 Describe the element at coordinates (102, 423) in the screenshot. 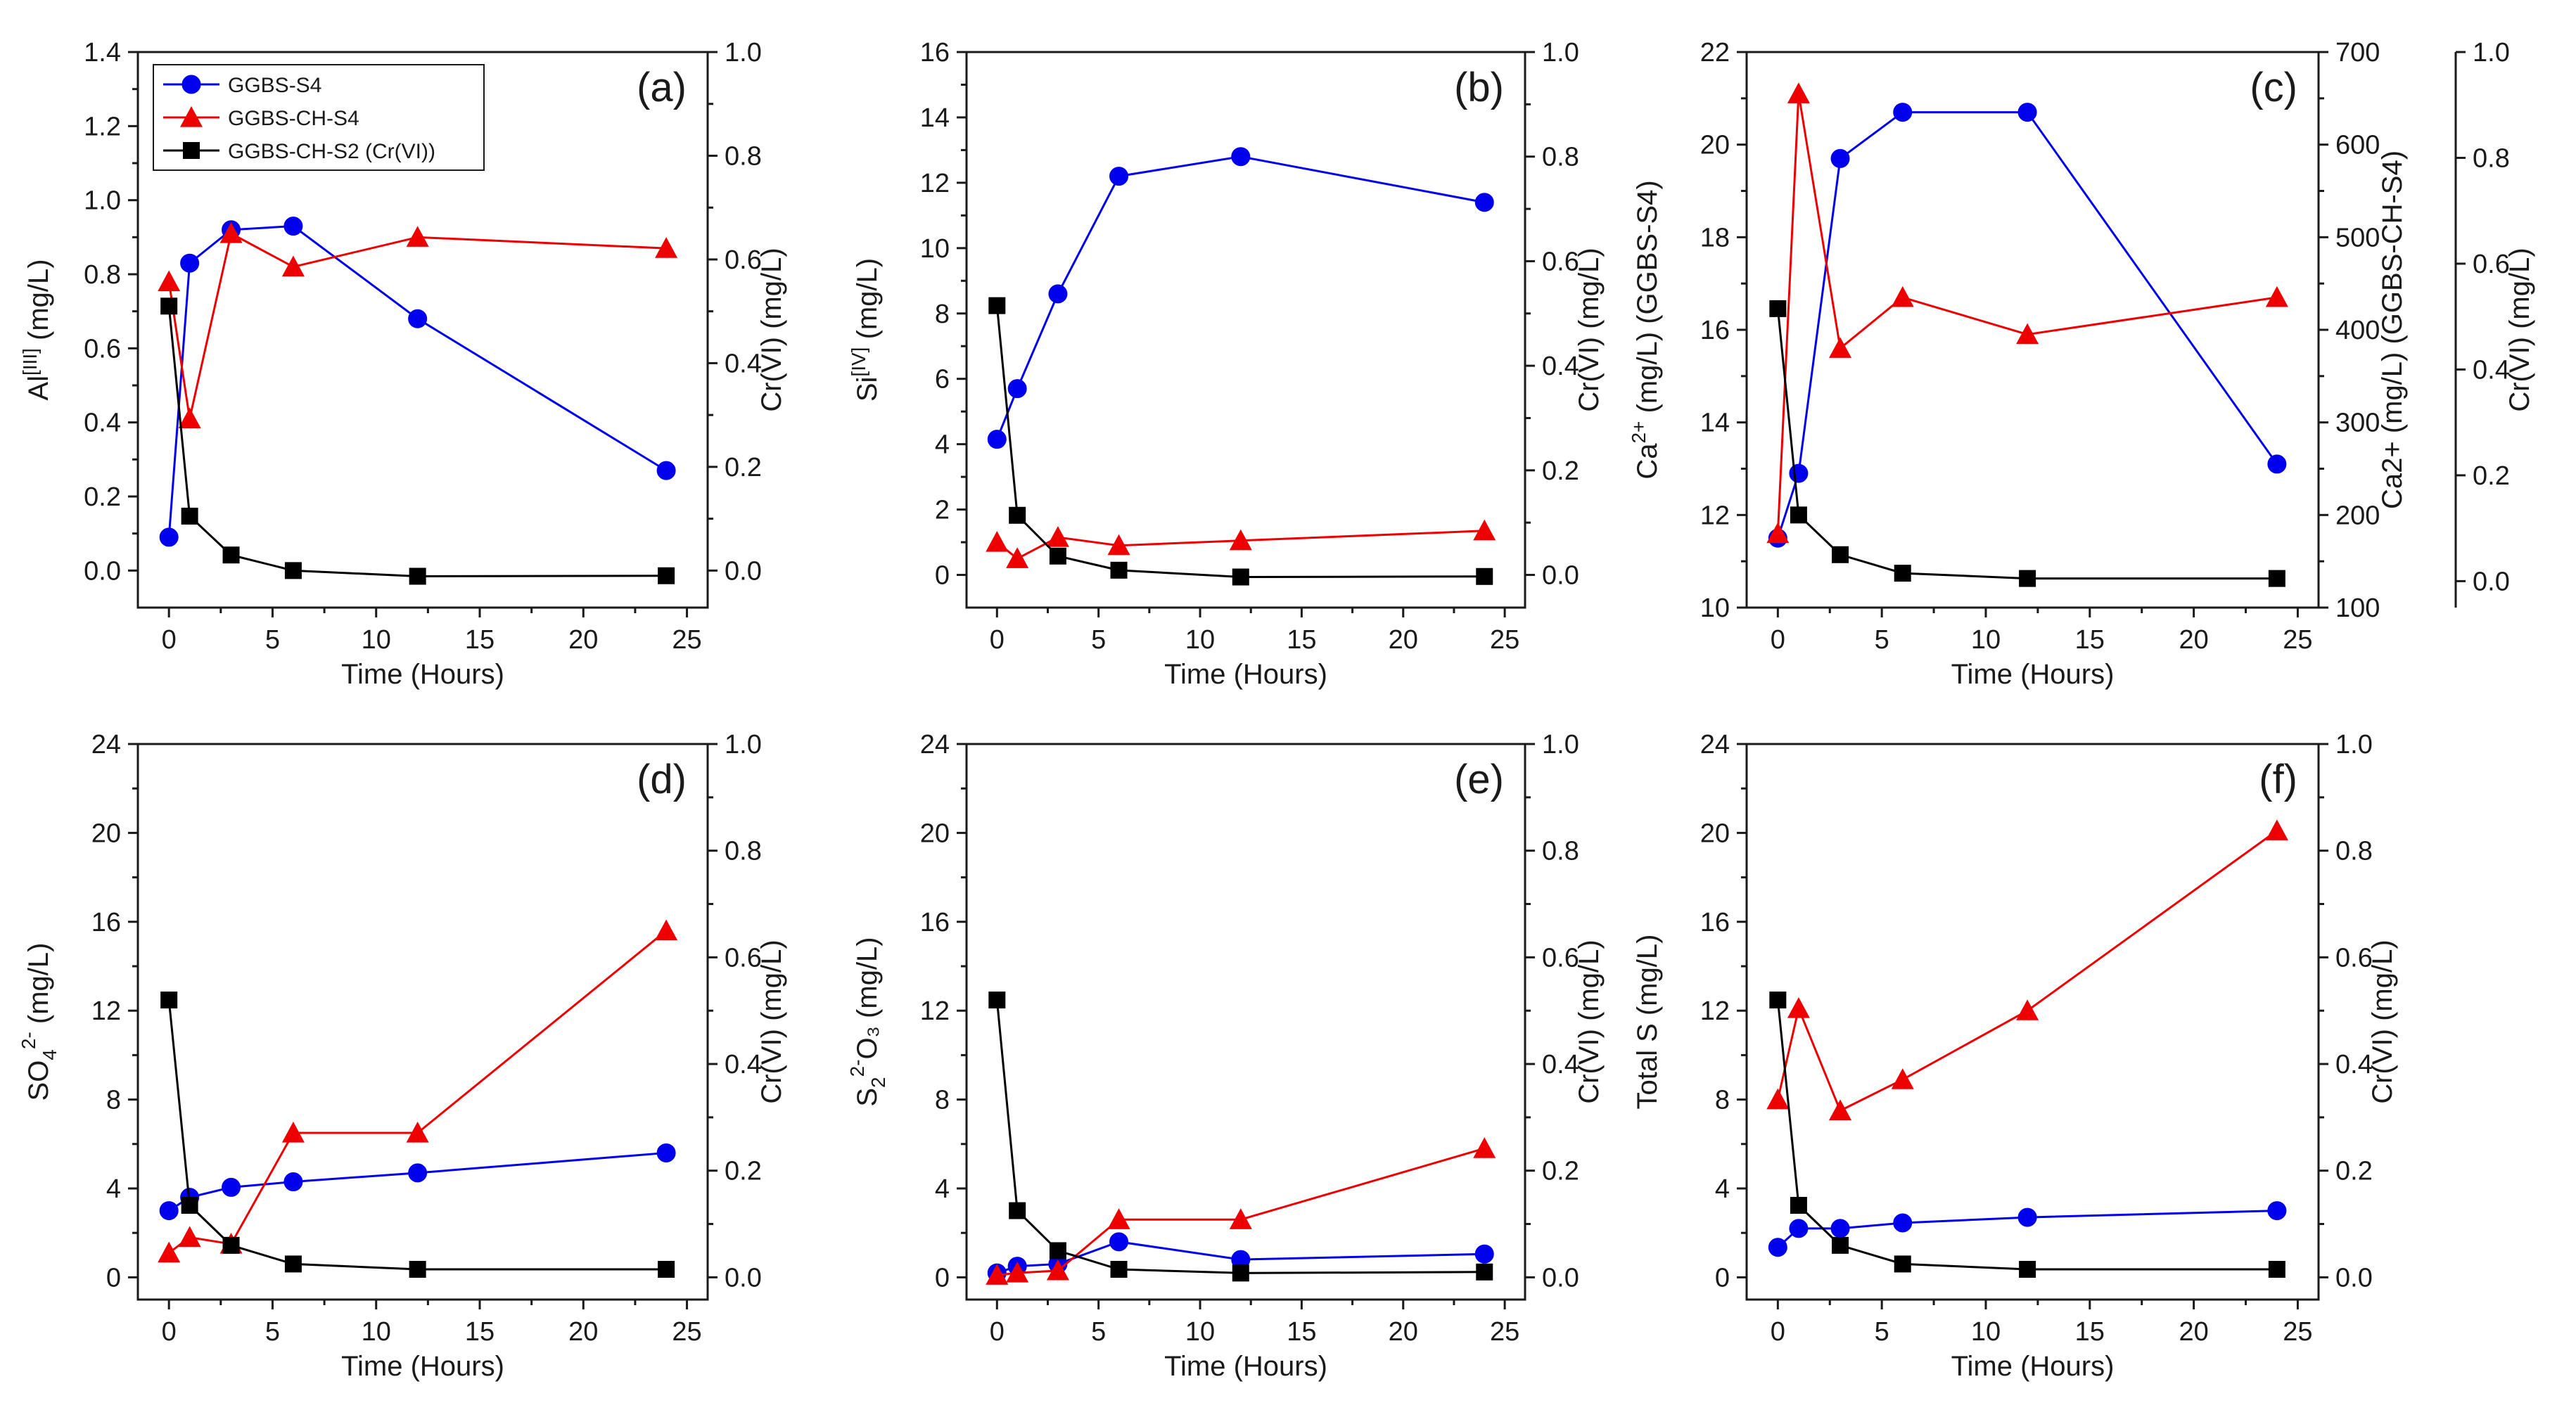

I see `panel-a-y-tick-label-2: 0.4` at that location.